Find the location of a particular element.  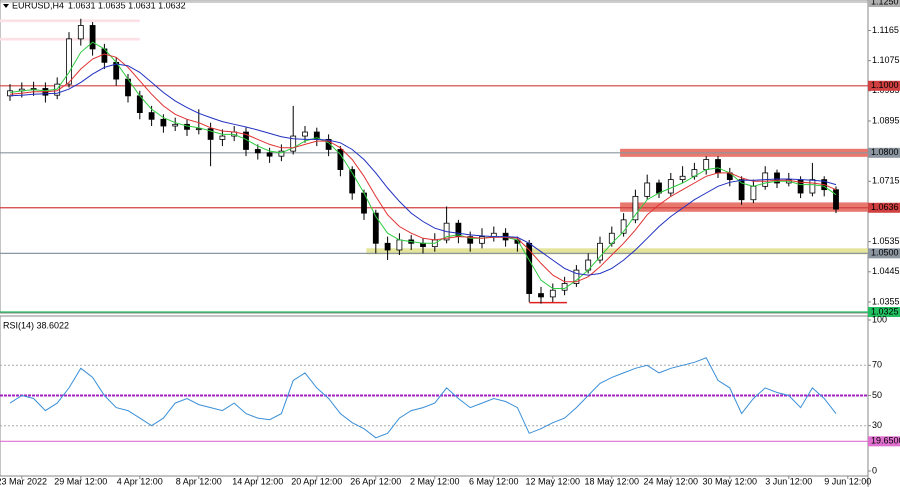

level-label: 1.1000 is located at coordinates (885, 85).